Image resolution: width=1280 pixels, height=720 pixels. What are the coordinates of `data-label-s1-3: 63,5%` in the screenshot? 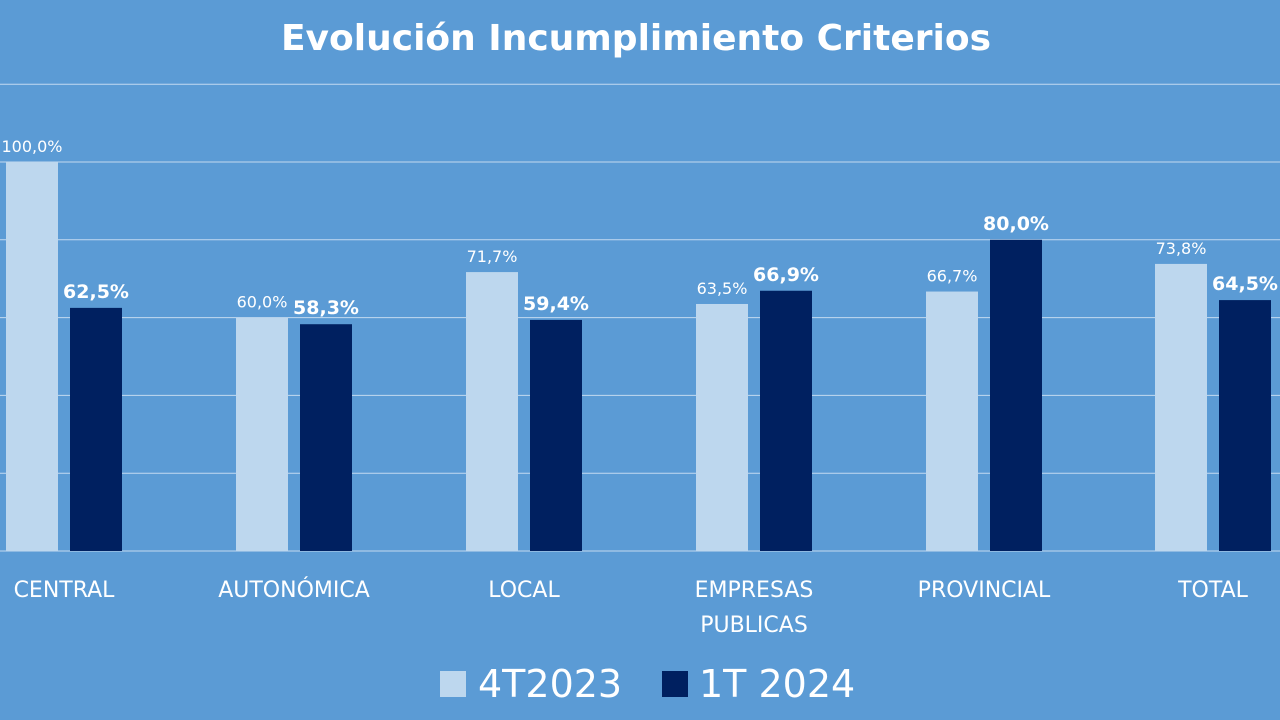 It's located at (722, 288).